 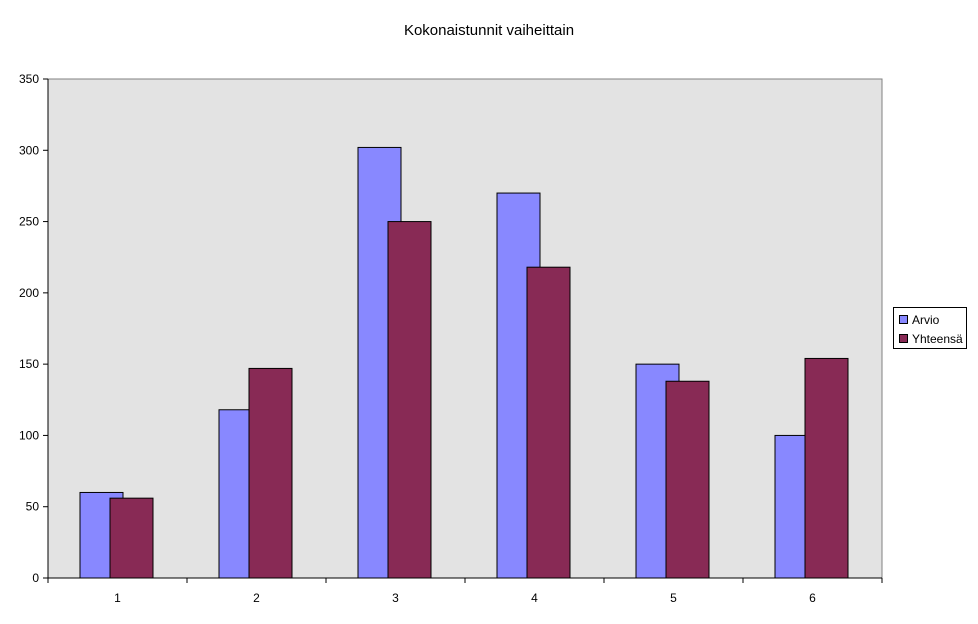 What do you see at coordinates (29, 364) in the screenshot?
I see `y-tick-label: 150` at bounding box center [29, 364].